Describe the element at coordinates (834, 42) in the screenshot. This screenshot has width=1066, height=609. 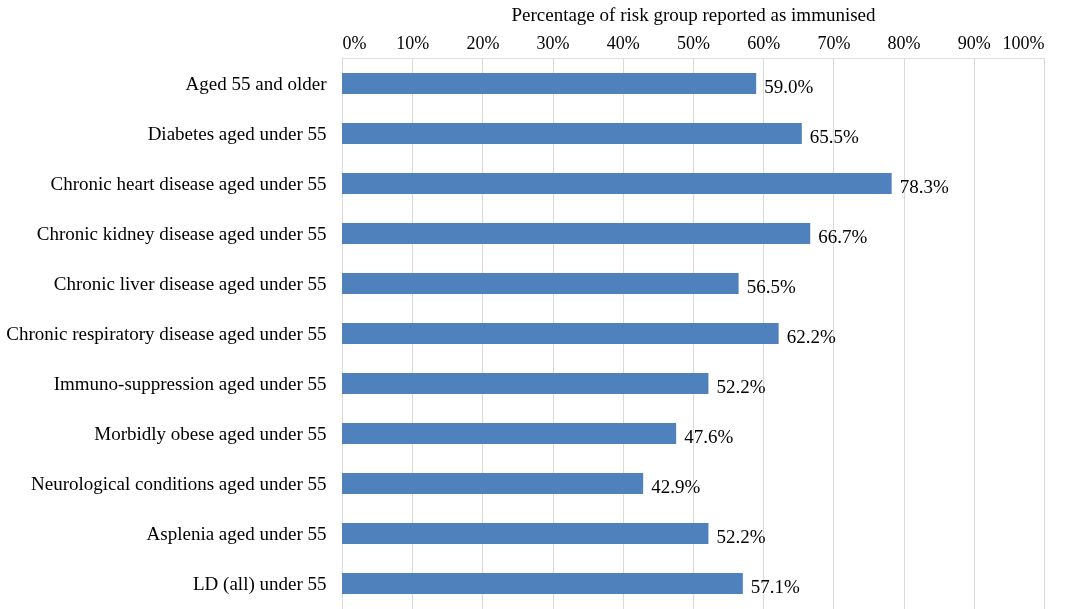
I see `x-tick-label: 70%` at that location.